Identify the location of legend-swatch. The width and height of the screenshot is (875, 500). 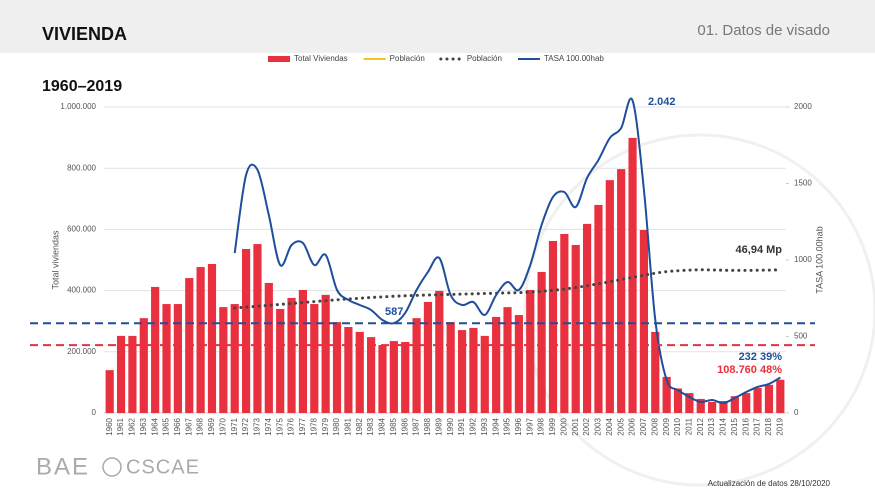
(279, 59).